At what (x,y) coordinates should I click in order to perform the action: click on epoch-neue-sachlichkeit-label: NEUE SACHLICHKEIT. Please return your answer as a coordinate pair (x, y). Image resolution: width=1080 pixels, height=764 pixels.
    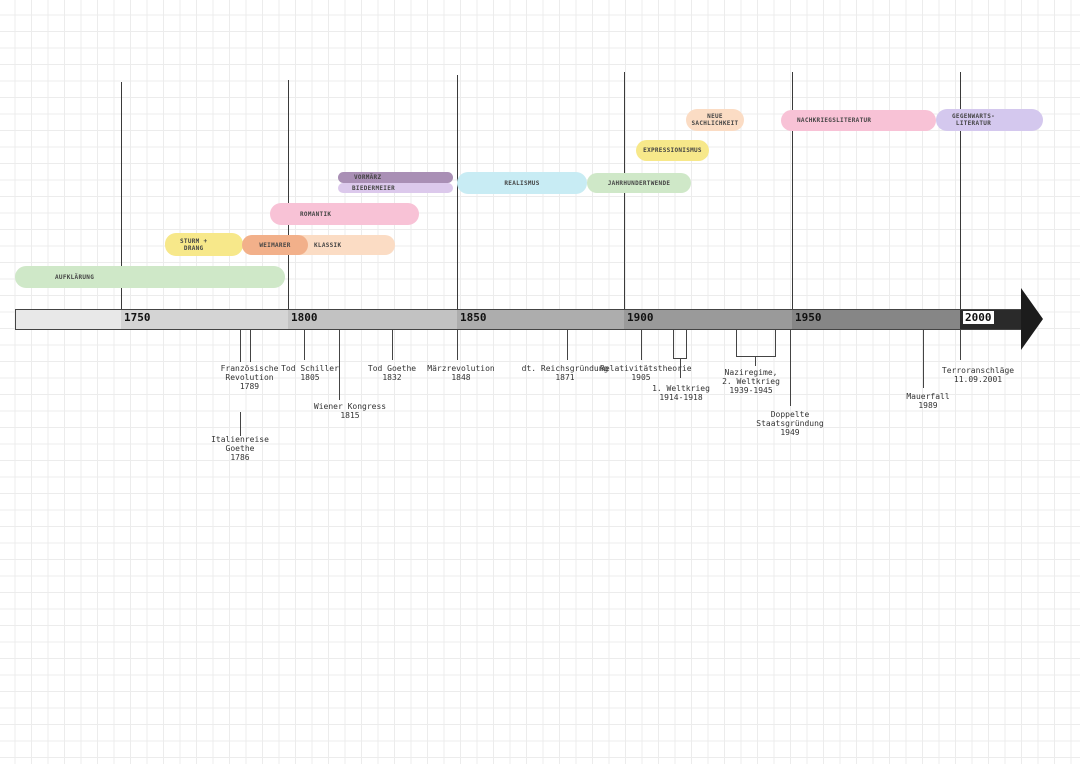
    Looking at the image, I should click on (715, 120).